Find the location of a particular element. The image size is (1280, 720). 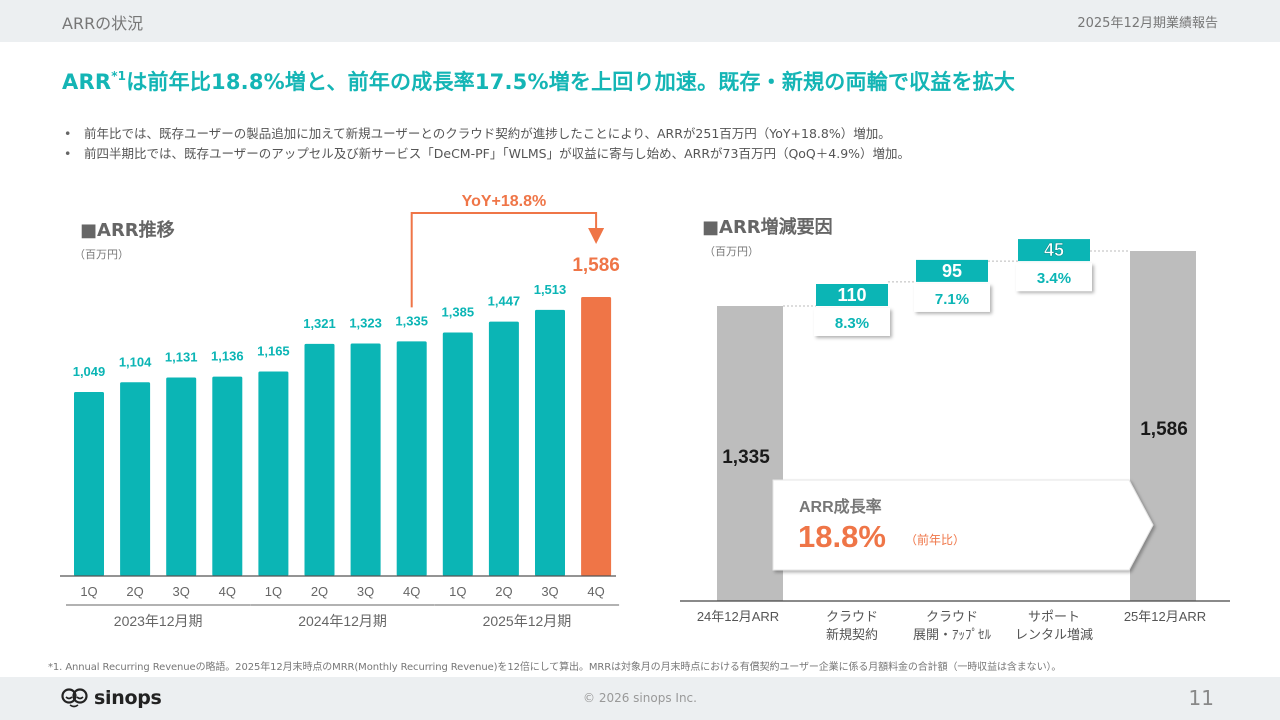

growth-callout-box is located at coordinates (963, 525).